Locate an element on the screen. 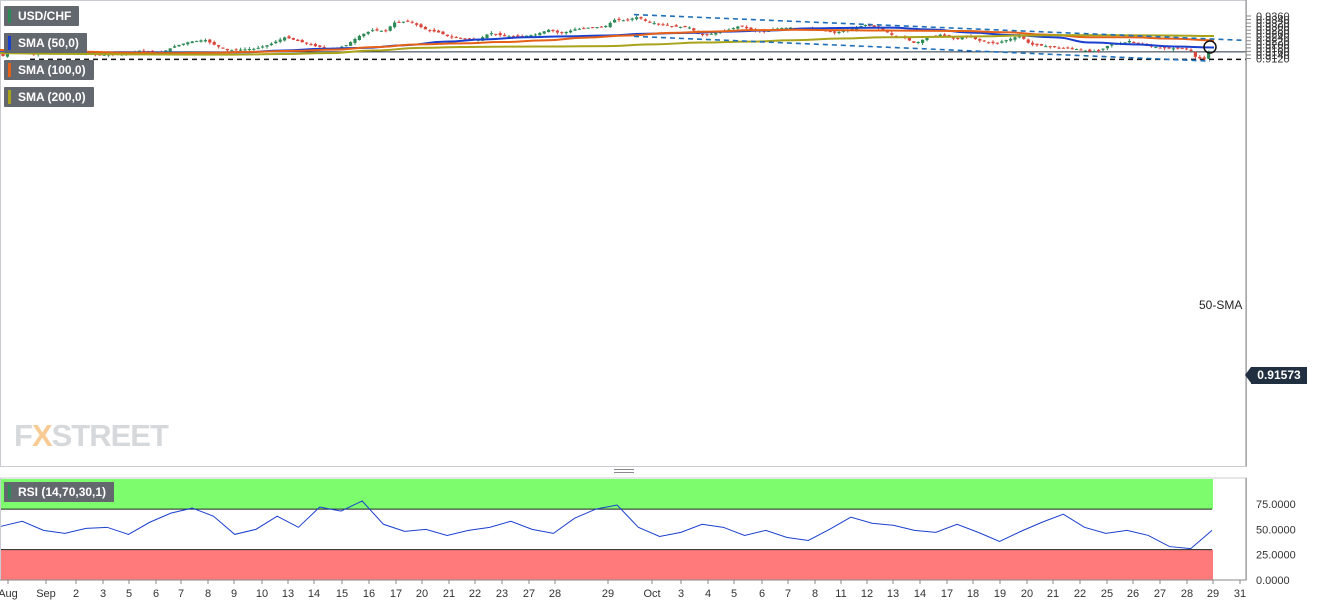 The image size is (1325, 612). time-tick-label: 25 is located at coordinates (1107, 594).